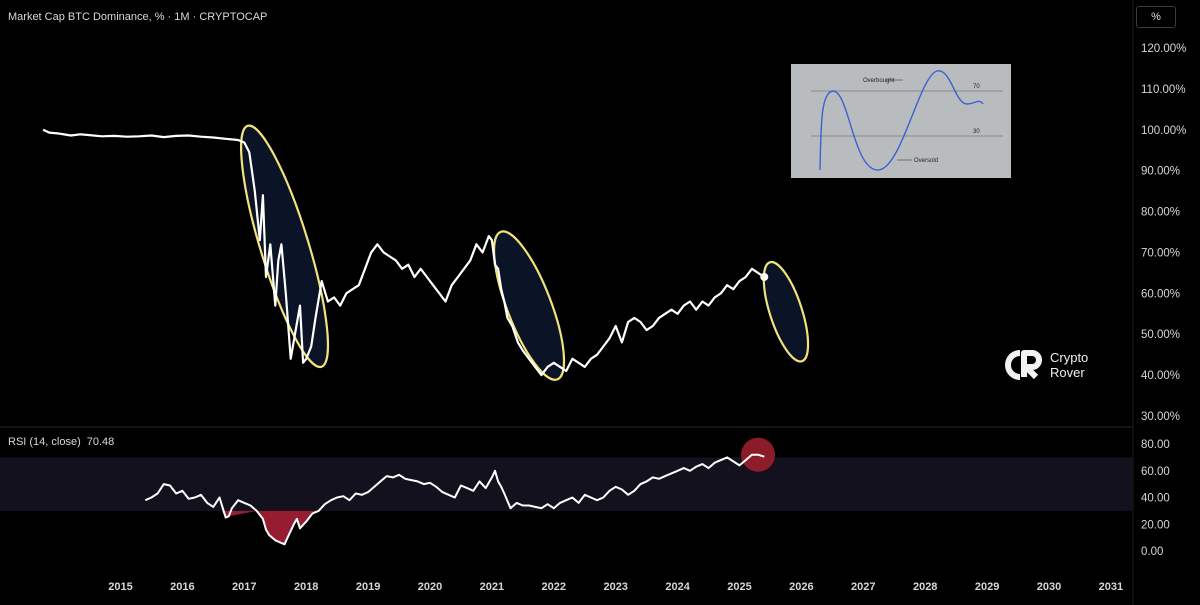  What do you see at coordinates (1067, 372) in the screenshot?
I see `logo-line-2: Rover` at bounding box center [1067, 372].